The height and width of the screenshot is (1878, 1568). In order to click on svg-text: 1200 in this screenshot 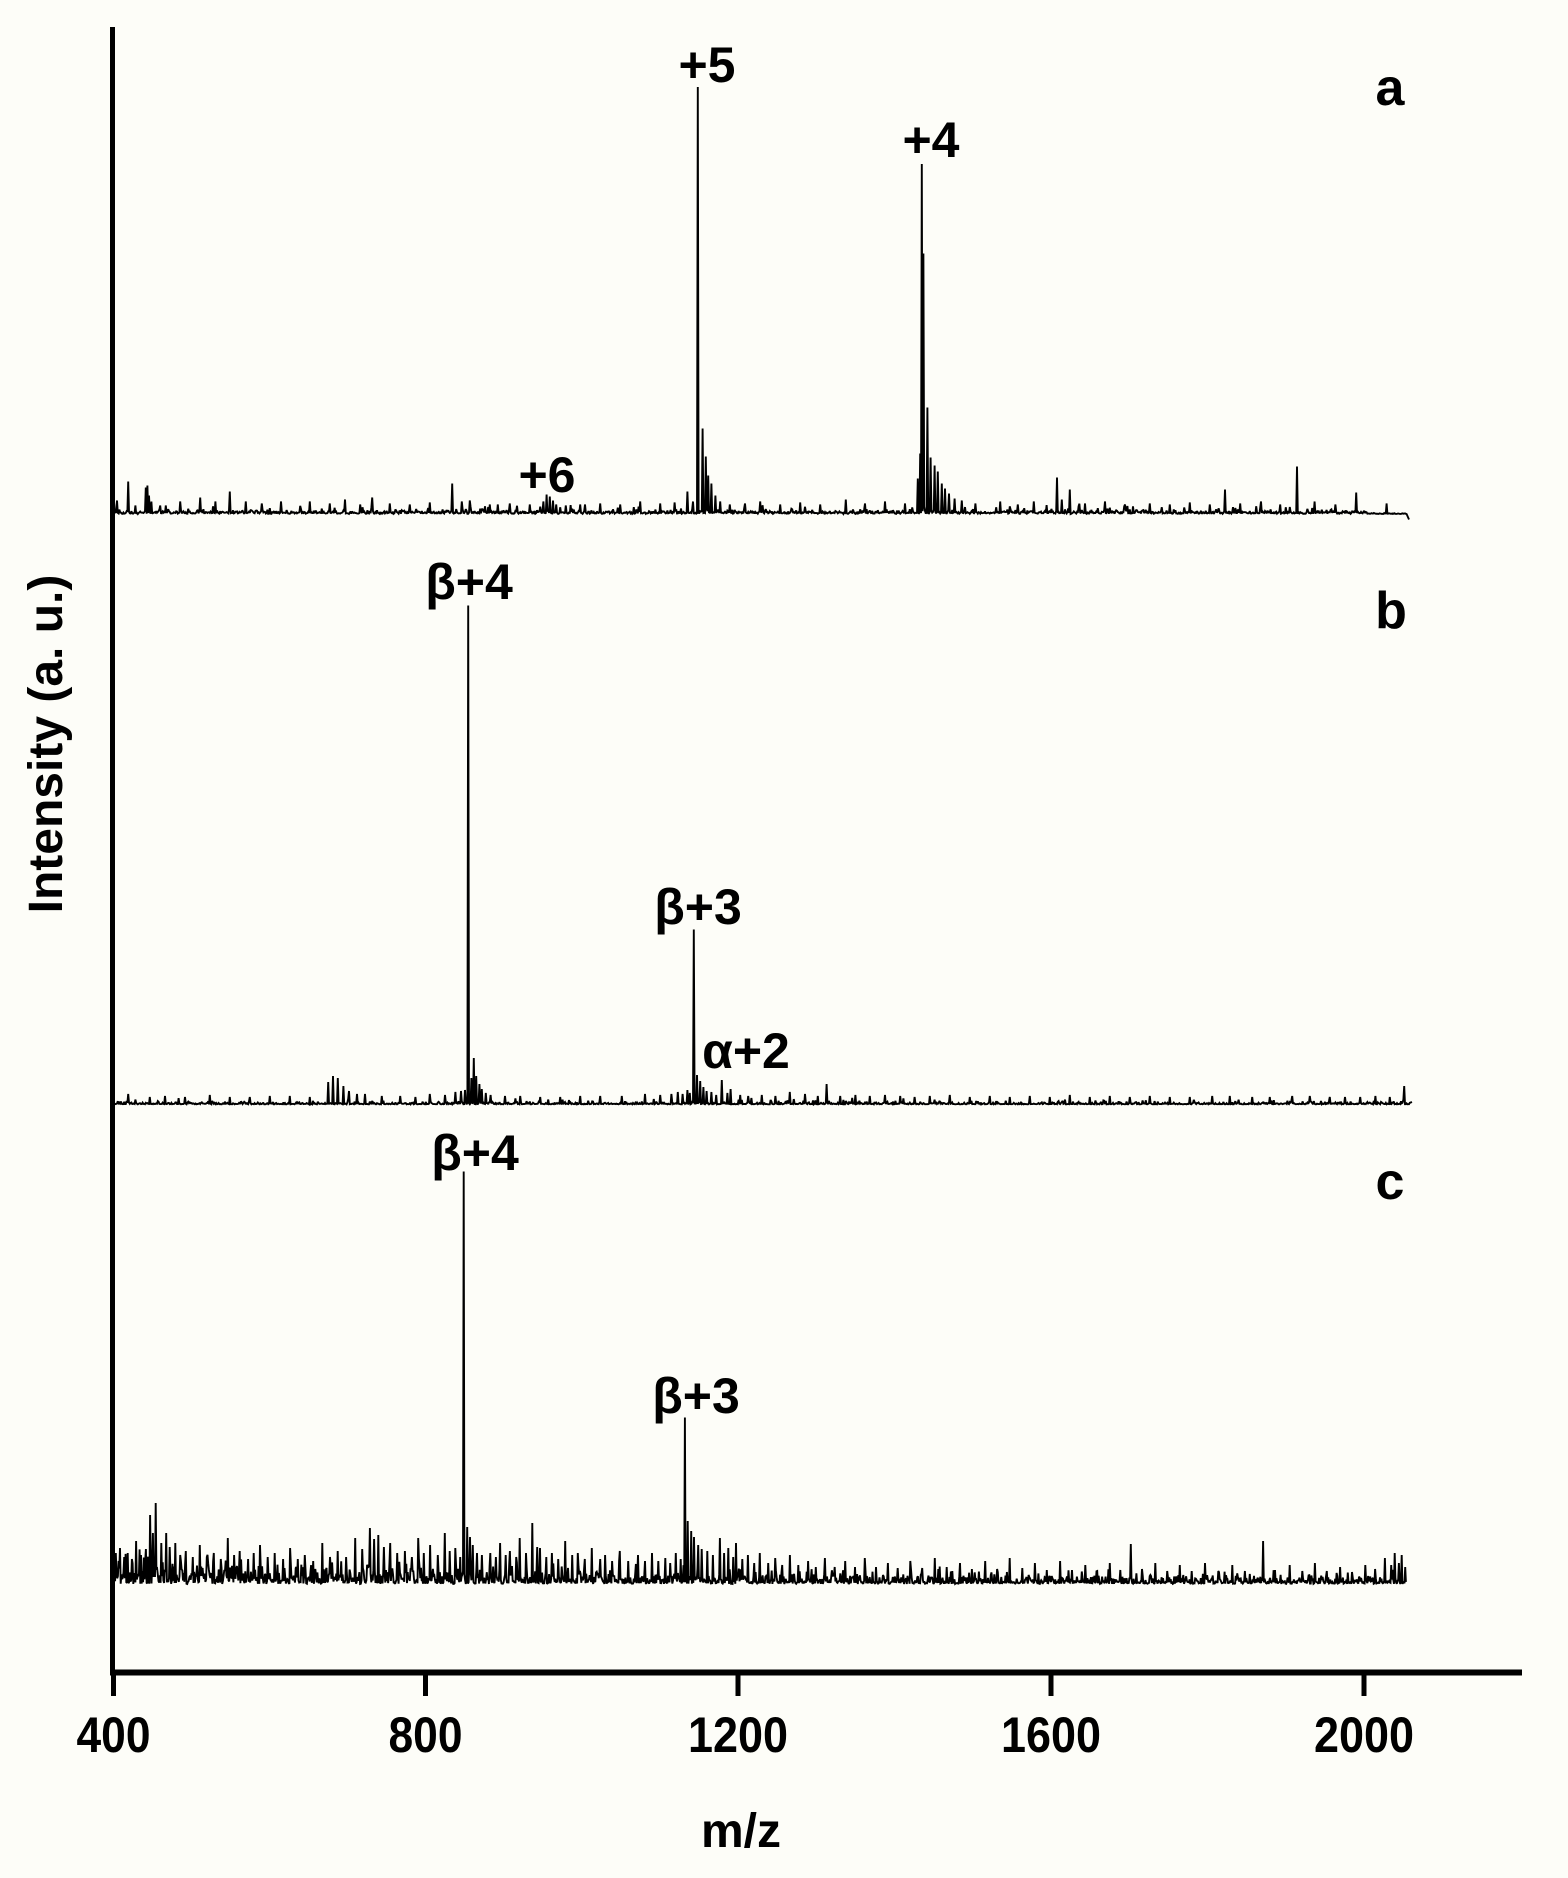, I will do `click(738, 1735)`.